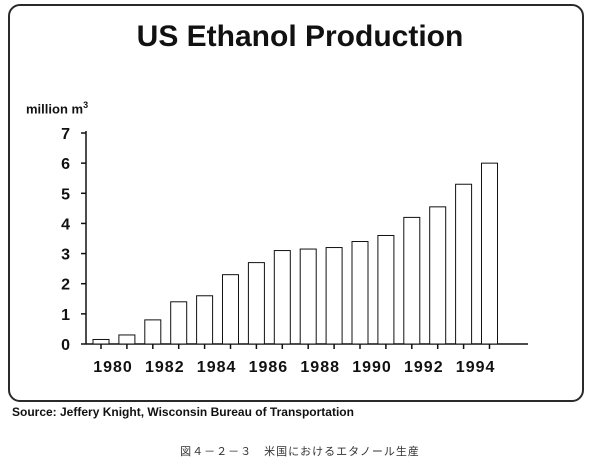 This screenshot has height=467, width=600. I want to click on y-tick-label: 1, so click(65, 315).